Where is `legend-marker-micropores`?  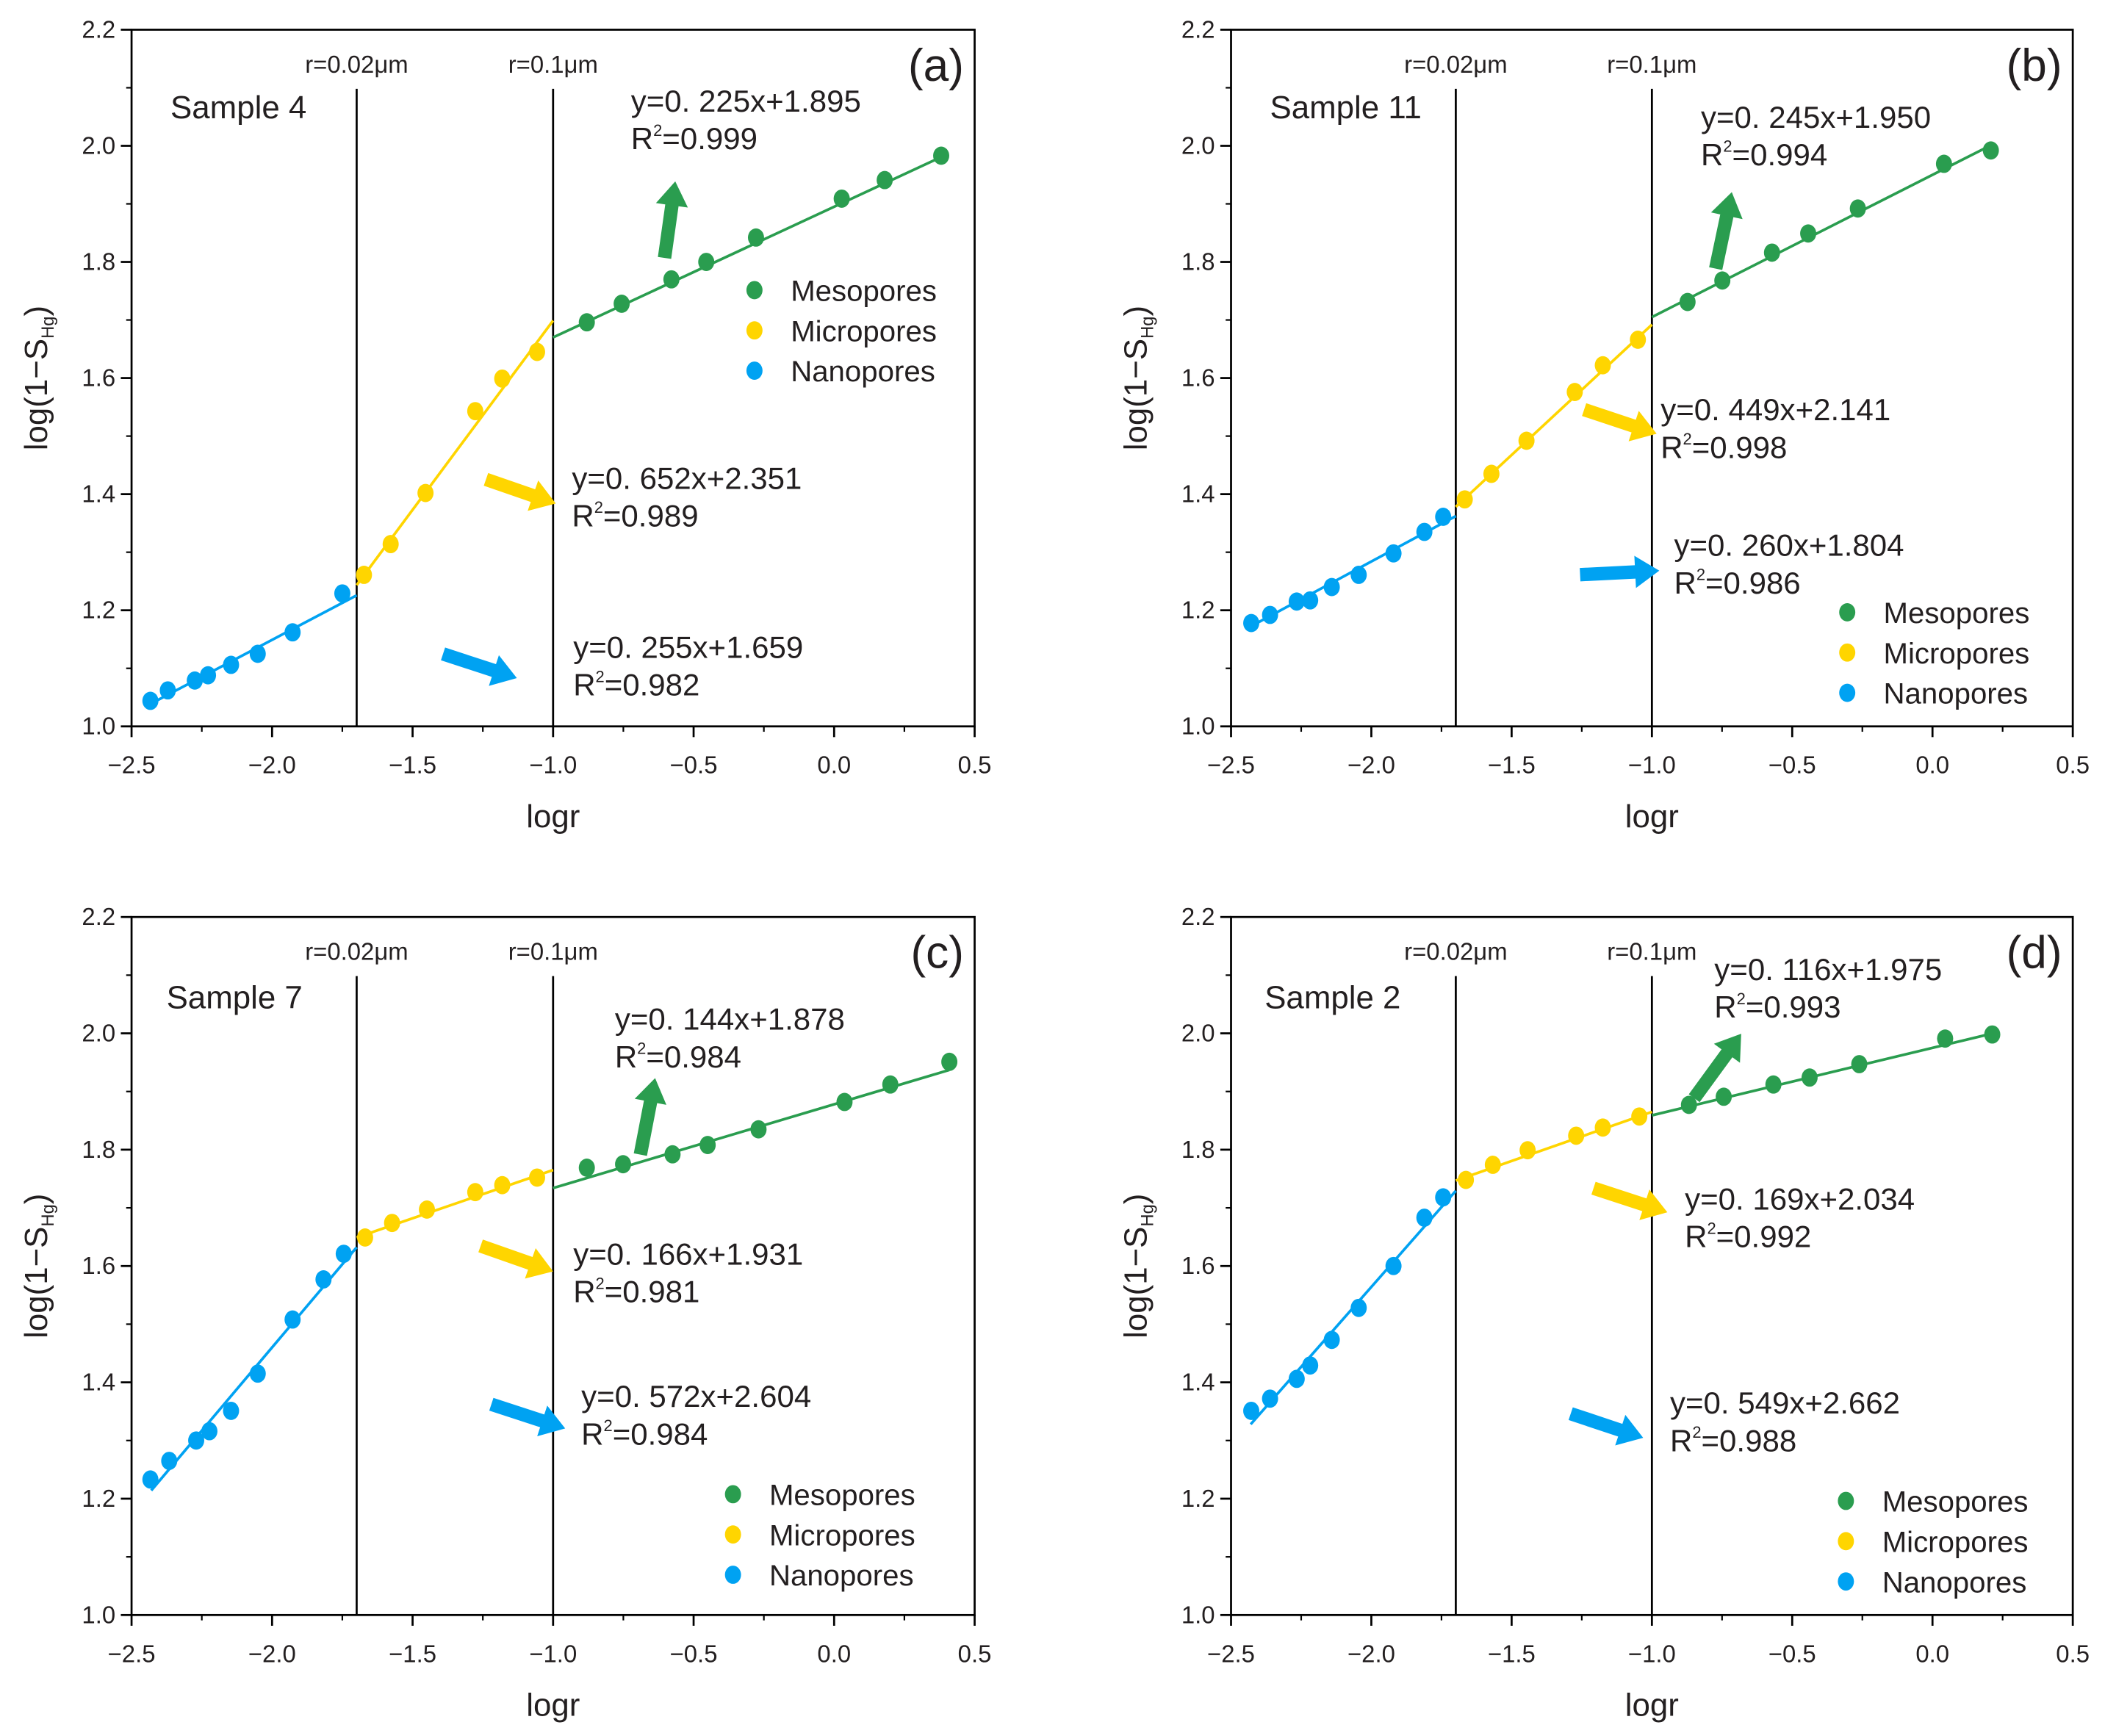
legend-marker-micropores is located at coordinates (1846, 1541).